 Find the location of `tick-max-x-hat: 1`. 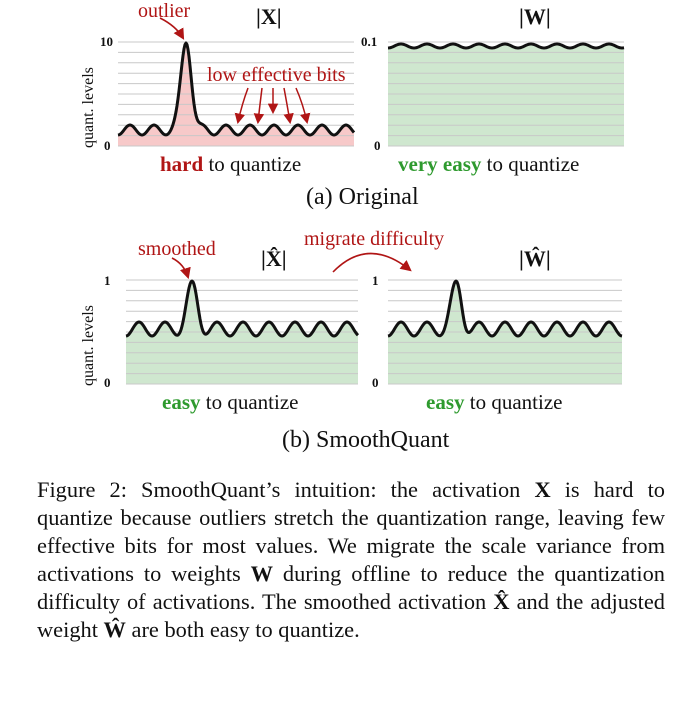

tick-max-x-hat: 1 is located at coordinates (107, 280).